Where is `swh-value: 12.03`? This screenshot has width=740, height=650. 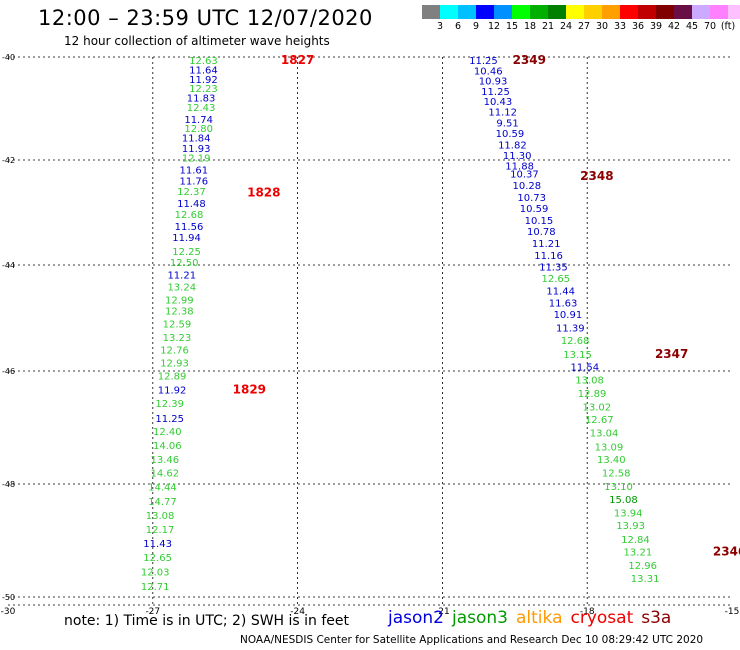
swh-value: 12.03 is located at coordinates (155, 573).